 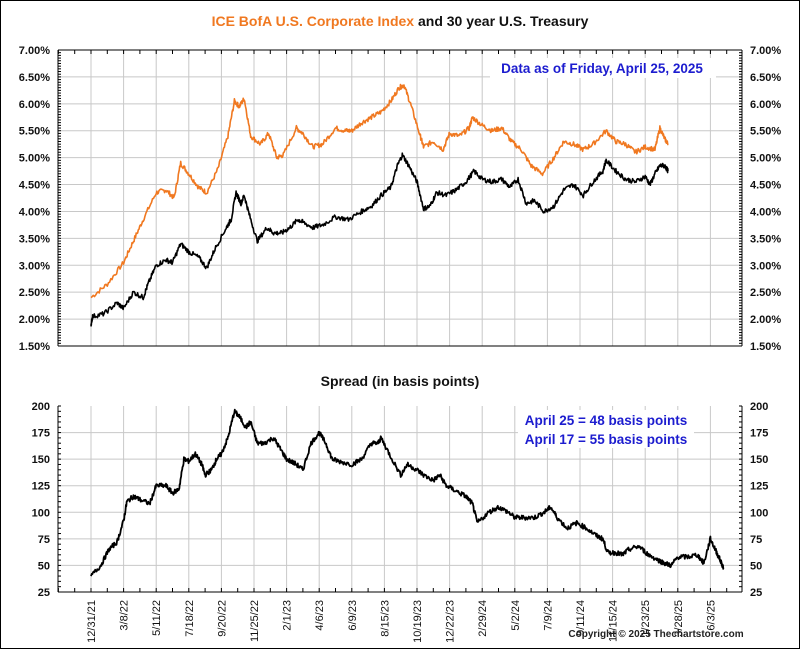 What do you see at coordinates (765, 266) in the screenshot?
I see `top-ytick-right: 3.00%` at bounding box center [765, 266].